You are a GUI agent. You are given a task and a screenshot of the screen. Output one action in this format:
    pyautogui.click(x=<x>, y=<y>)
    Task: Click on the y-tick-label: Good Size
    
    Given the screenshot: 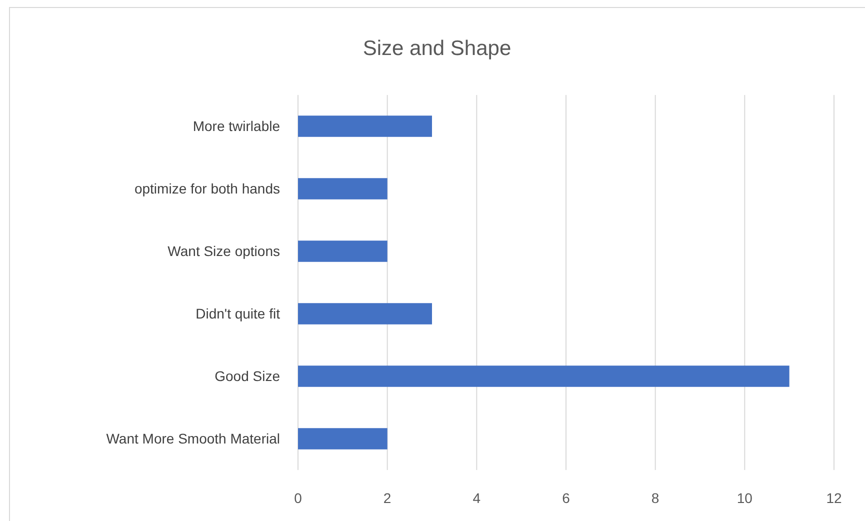 What is the action you would take?
    pyautogui.click(x=247, y=376)
    